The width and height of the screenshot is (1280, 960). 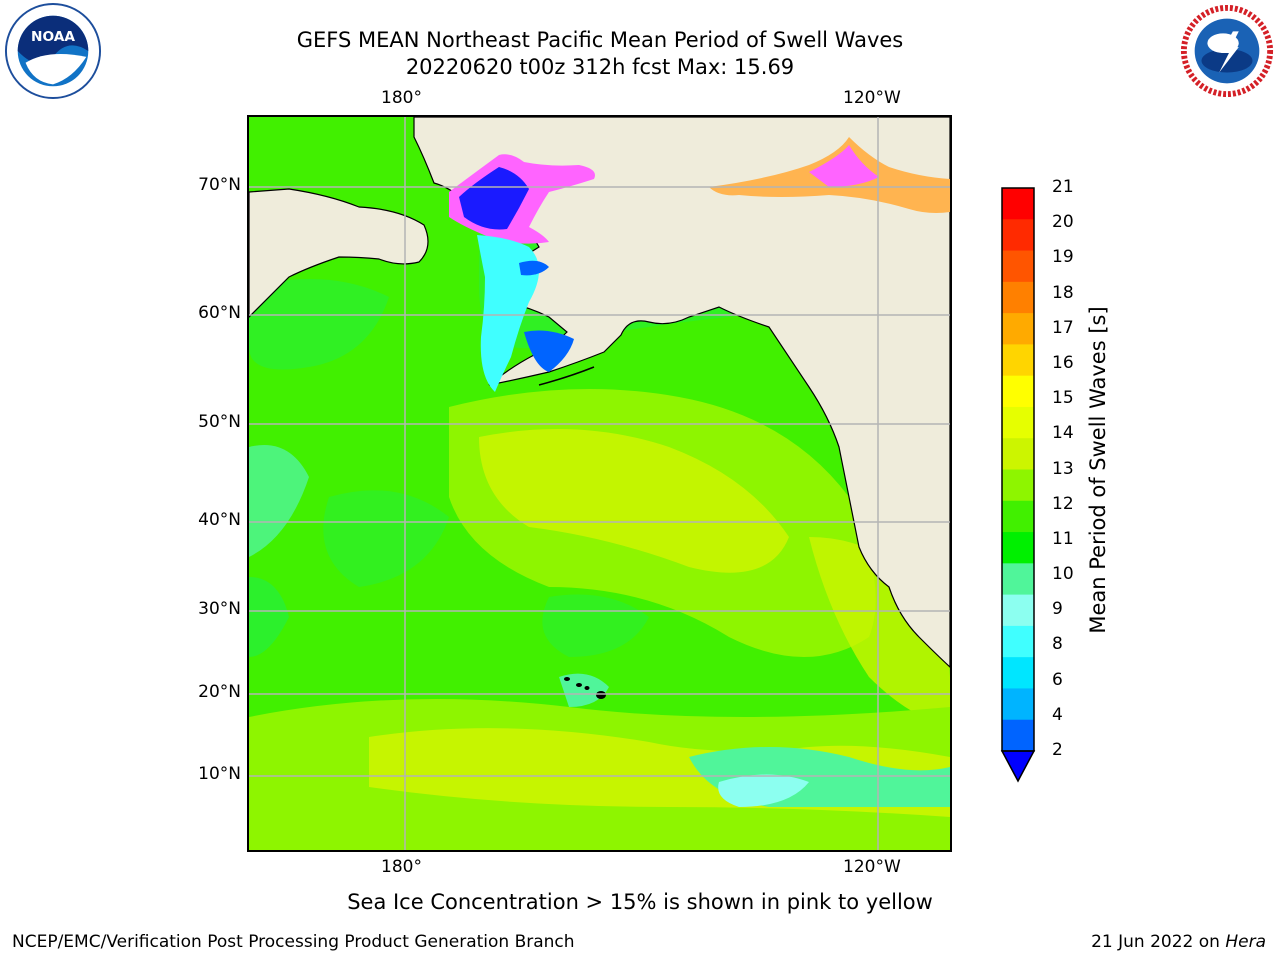 I want to click on lon-label-top-120w: 120°W, so click(x=872, y=98).